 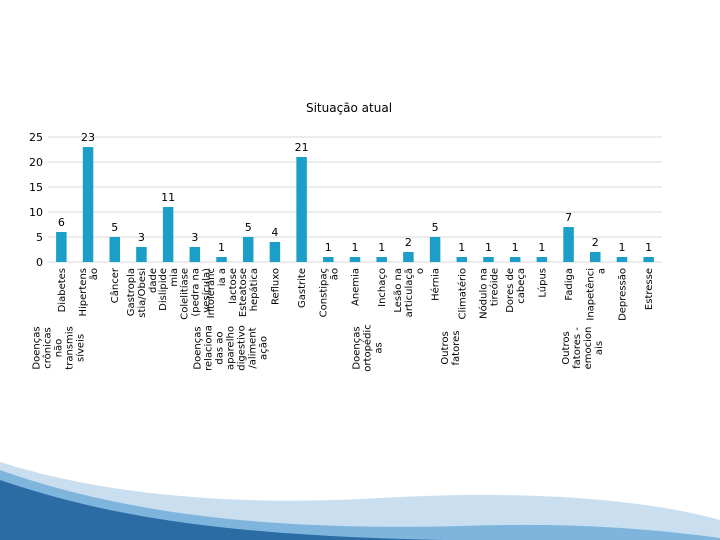 I want to click on y-tick-label: 15, so click(x=36, y=187).